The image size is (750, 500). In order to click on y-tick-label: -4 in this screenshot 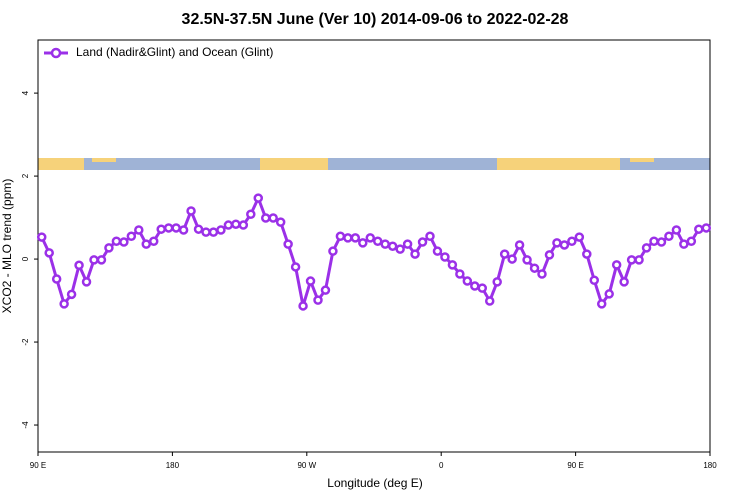, I will do `click(25, 425)`.